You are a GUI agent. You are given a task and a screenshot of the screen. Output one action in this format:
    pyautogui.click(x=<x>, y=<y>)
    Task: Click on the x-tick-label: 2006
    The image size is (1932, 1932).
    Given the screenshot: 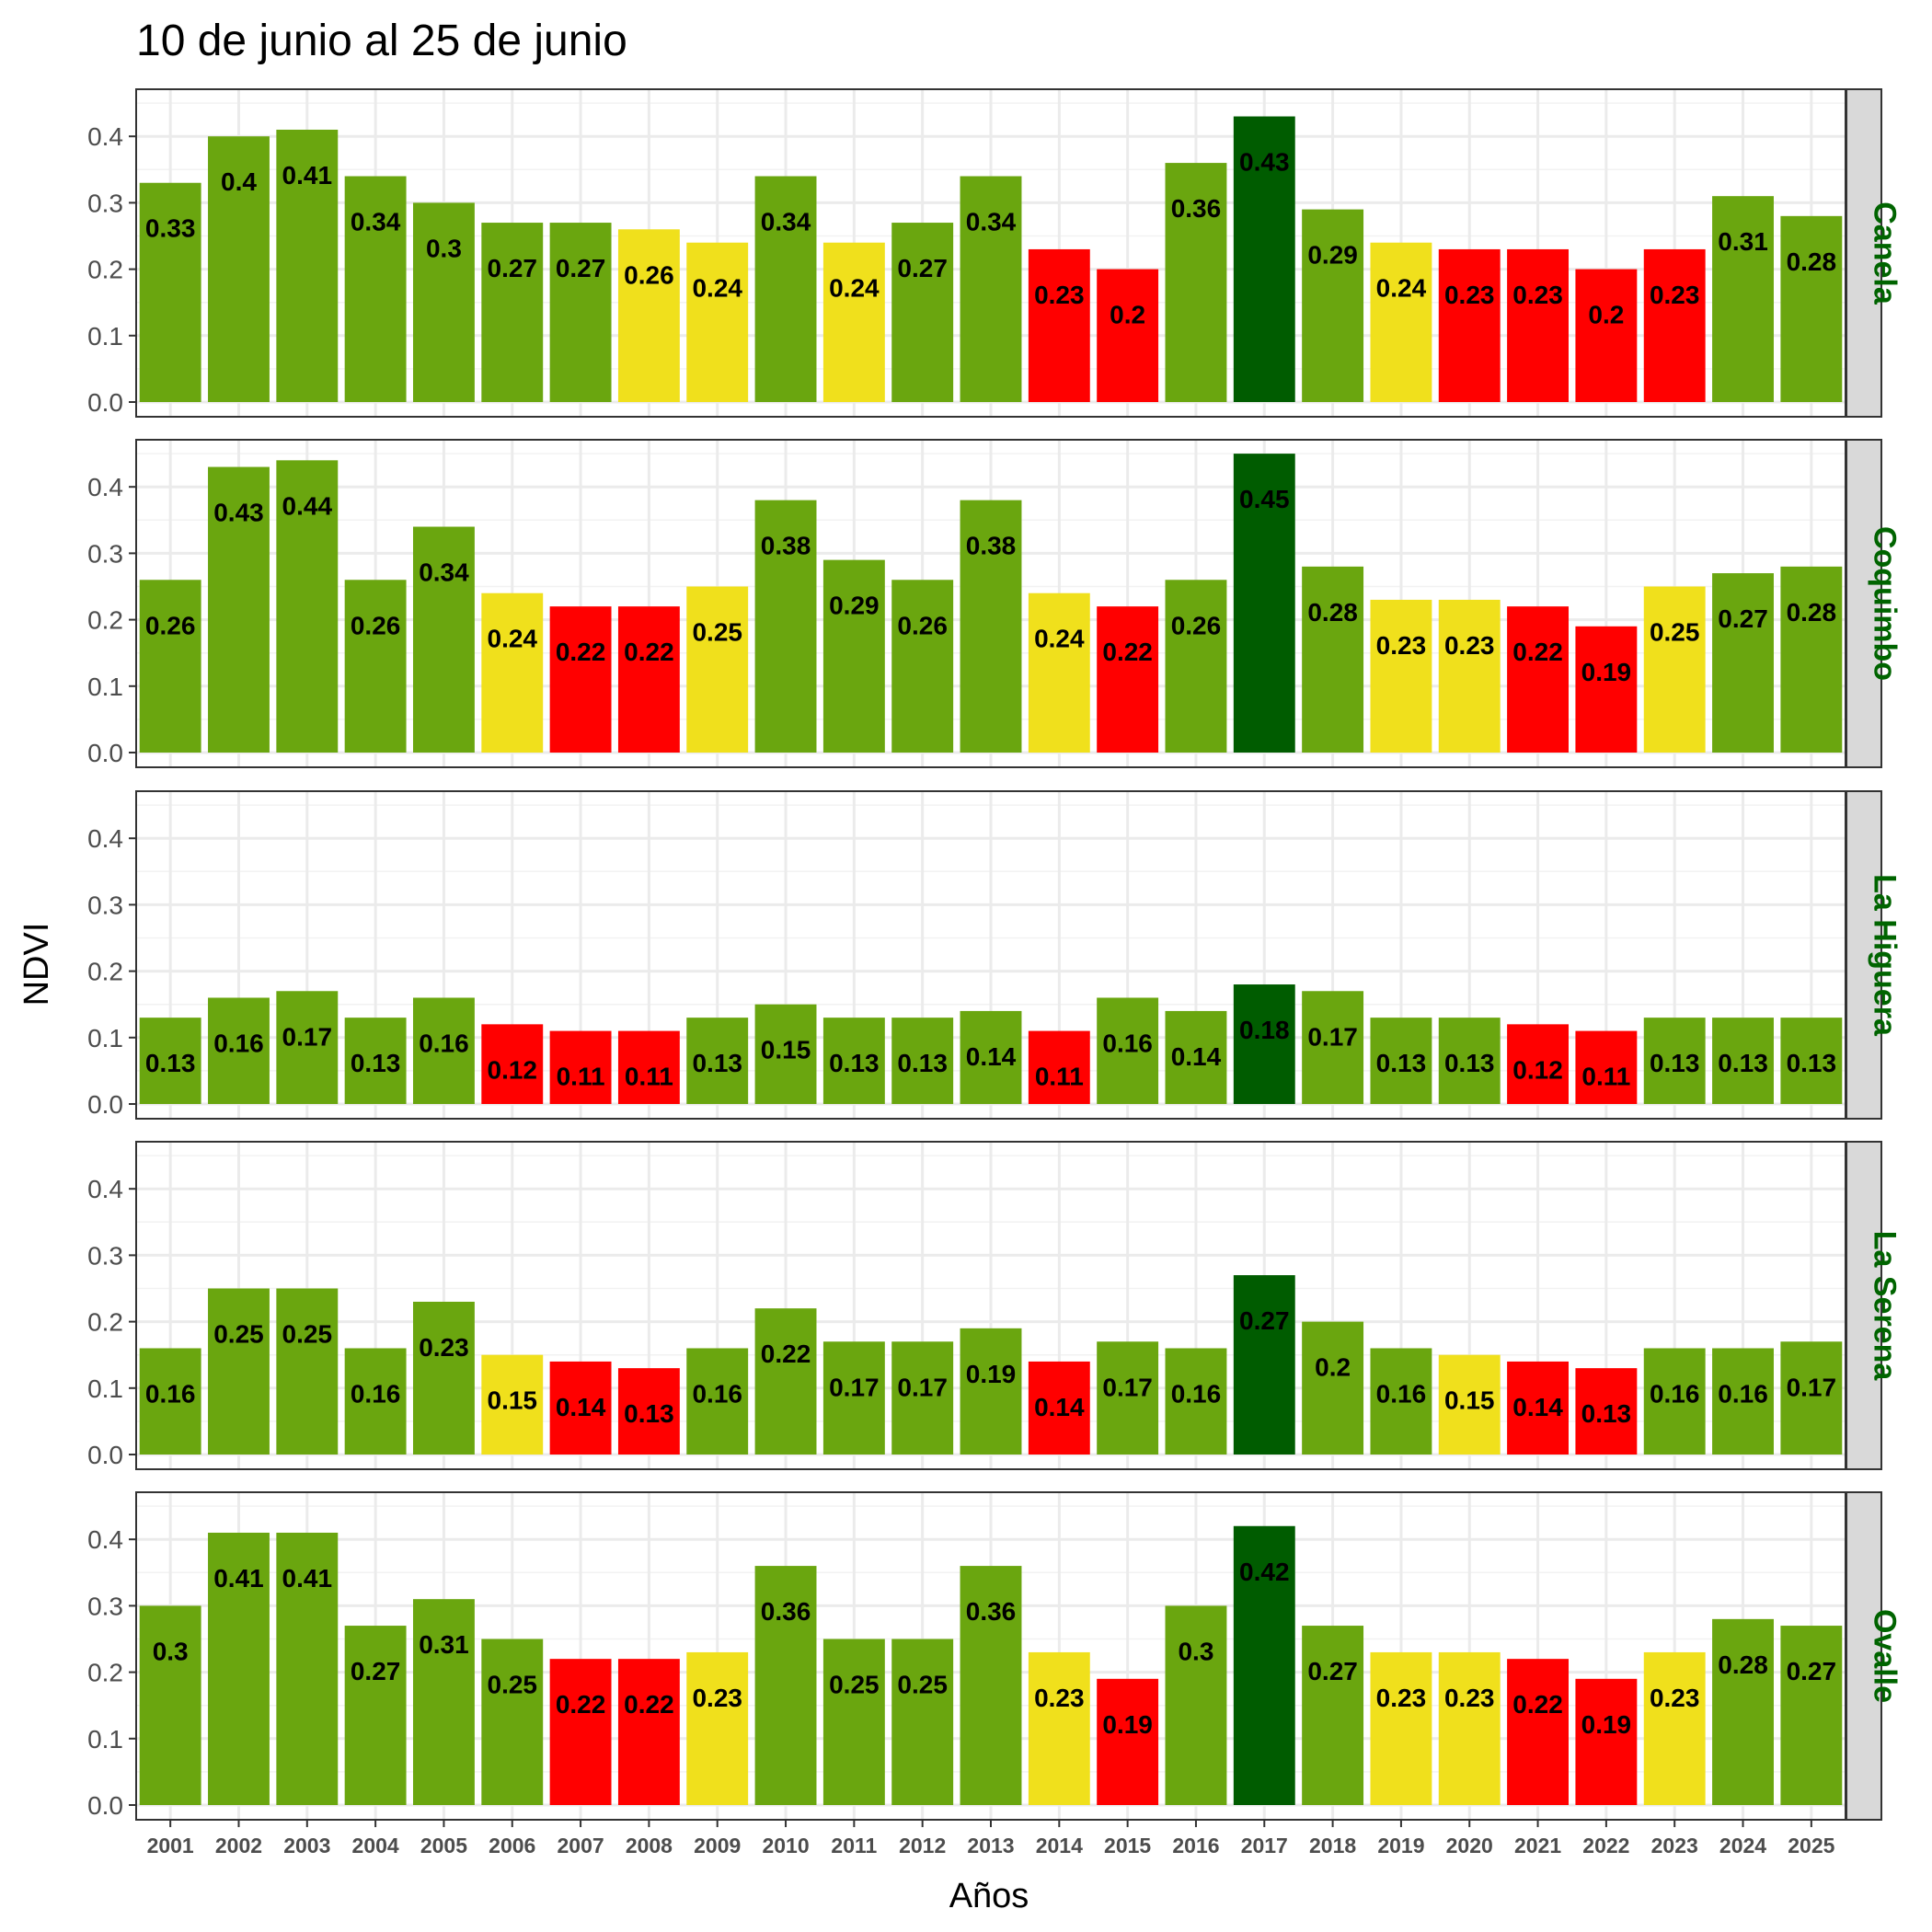 What is the action you would take?
    pyautogui.click(x=512, y=1845)
    